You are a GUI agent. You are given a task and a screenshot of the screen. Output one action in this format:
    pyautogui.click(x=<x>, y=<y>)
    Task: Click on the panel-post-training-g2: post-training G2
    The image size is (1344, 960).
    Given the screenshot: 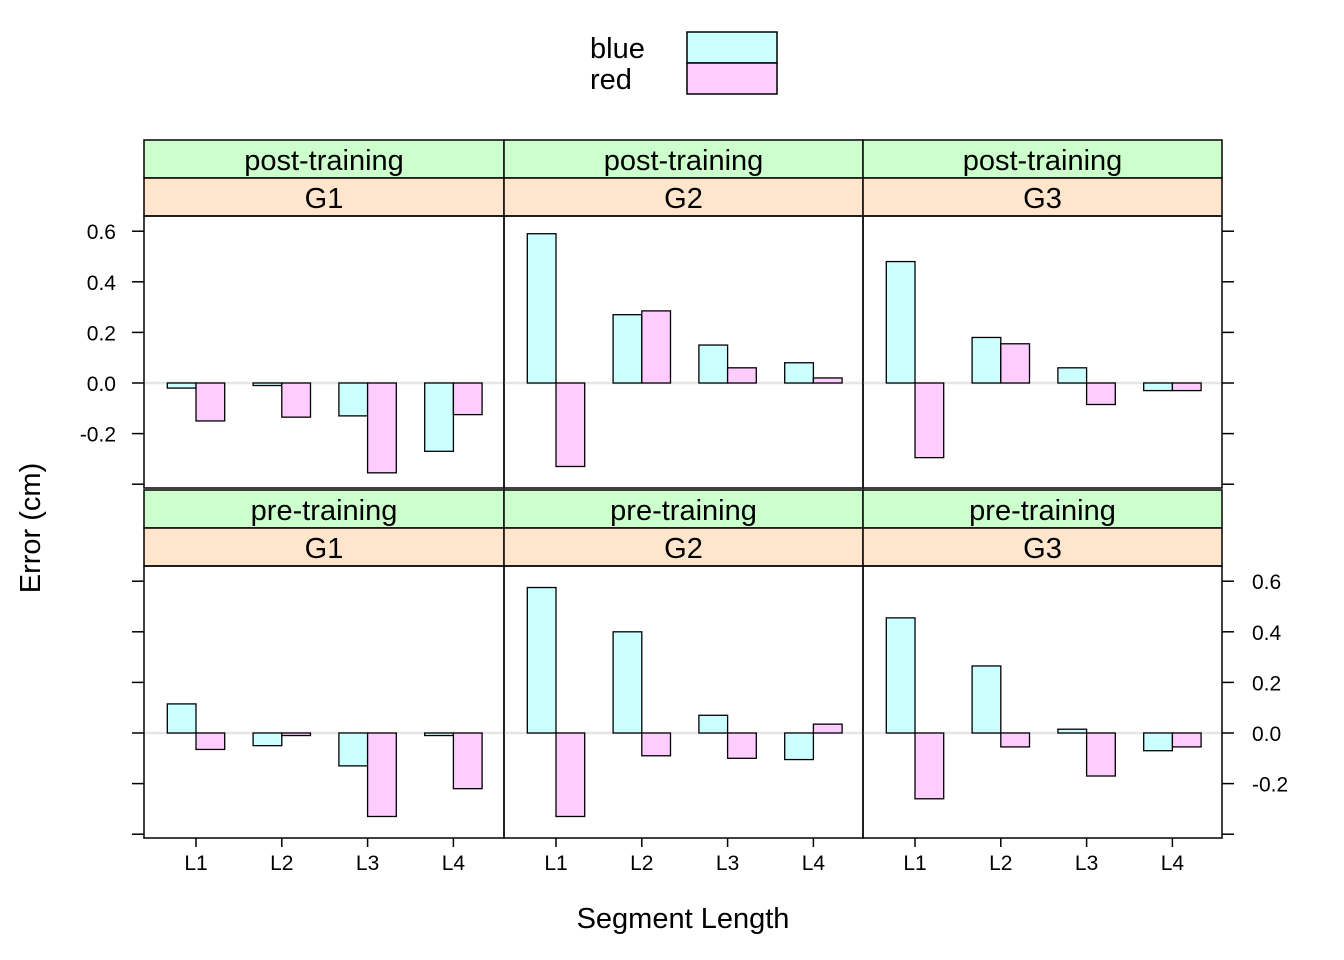 What is the action you would take?
    pyautogui.click(x=683, y=314)
    